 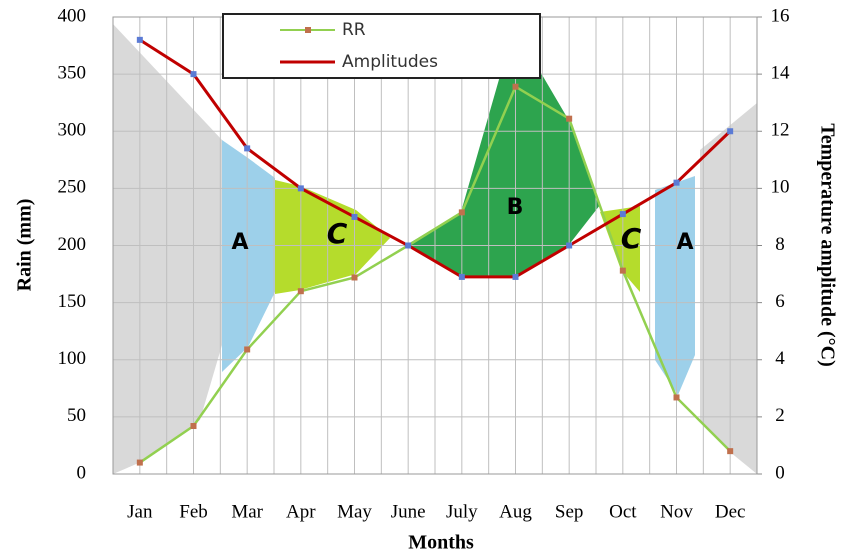 I want to click on y-axis-title: Rain (mm), so click(x=25, y=245).